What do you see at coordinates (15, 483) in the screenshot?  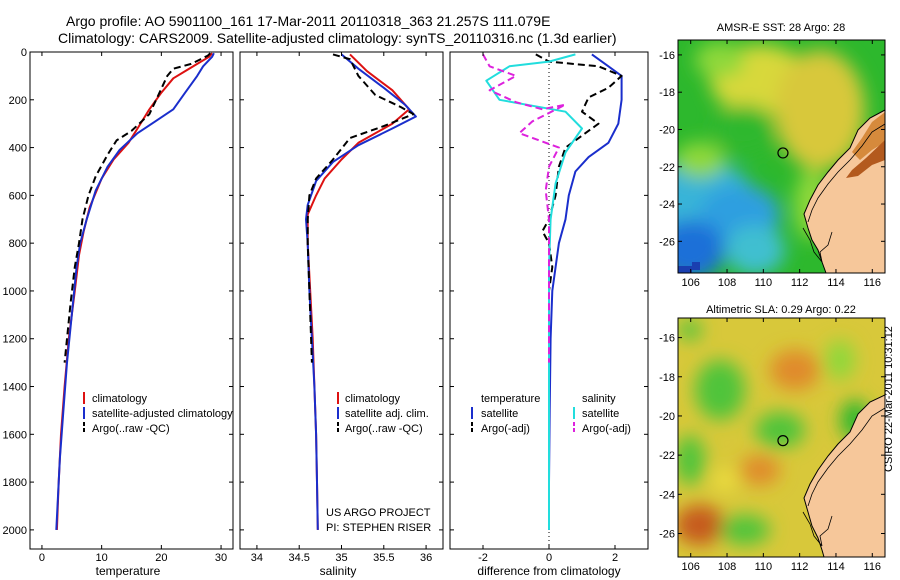 I see `y-tick-label: 1800` at bounding box center [15, 483].